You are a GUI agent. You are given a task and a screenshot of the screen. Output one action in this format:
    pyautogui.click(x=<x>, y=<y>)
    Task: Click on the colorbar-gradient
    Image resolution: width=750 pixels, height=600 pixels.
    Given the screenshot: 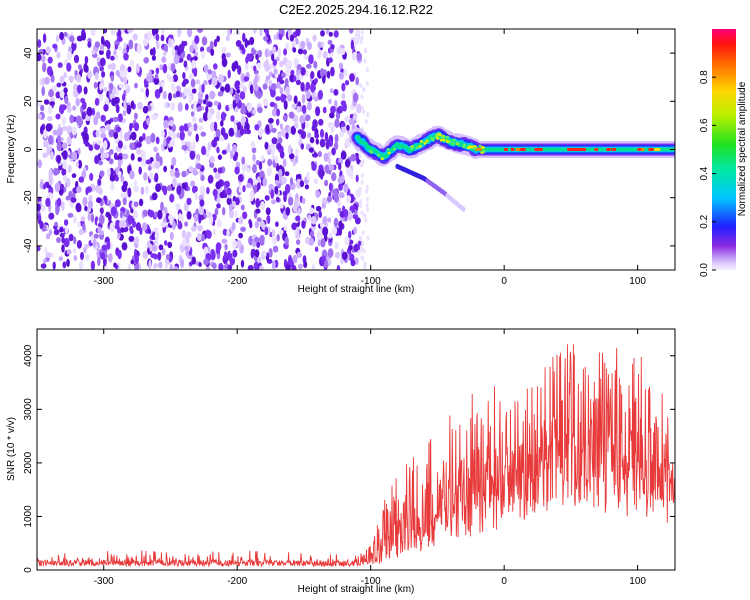 What is the action you would take?
    pyautogui.click(x=724, y=149)
    